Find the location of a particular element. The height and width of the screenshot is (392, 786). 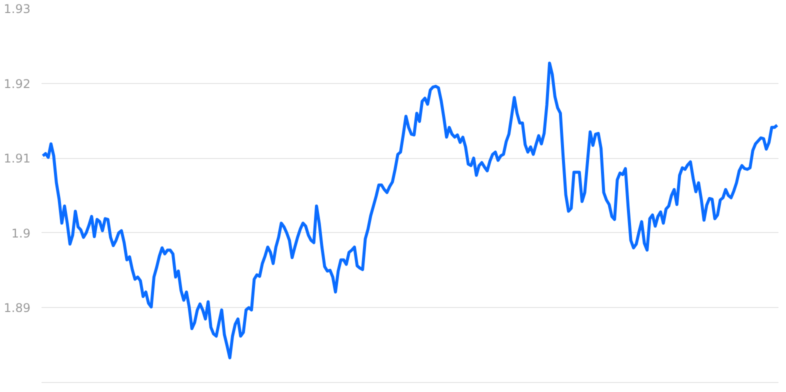

y-tick-label: 1.89 is located at coordinates (17, 308).